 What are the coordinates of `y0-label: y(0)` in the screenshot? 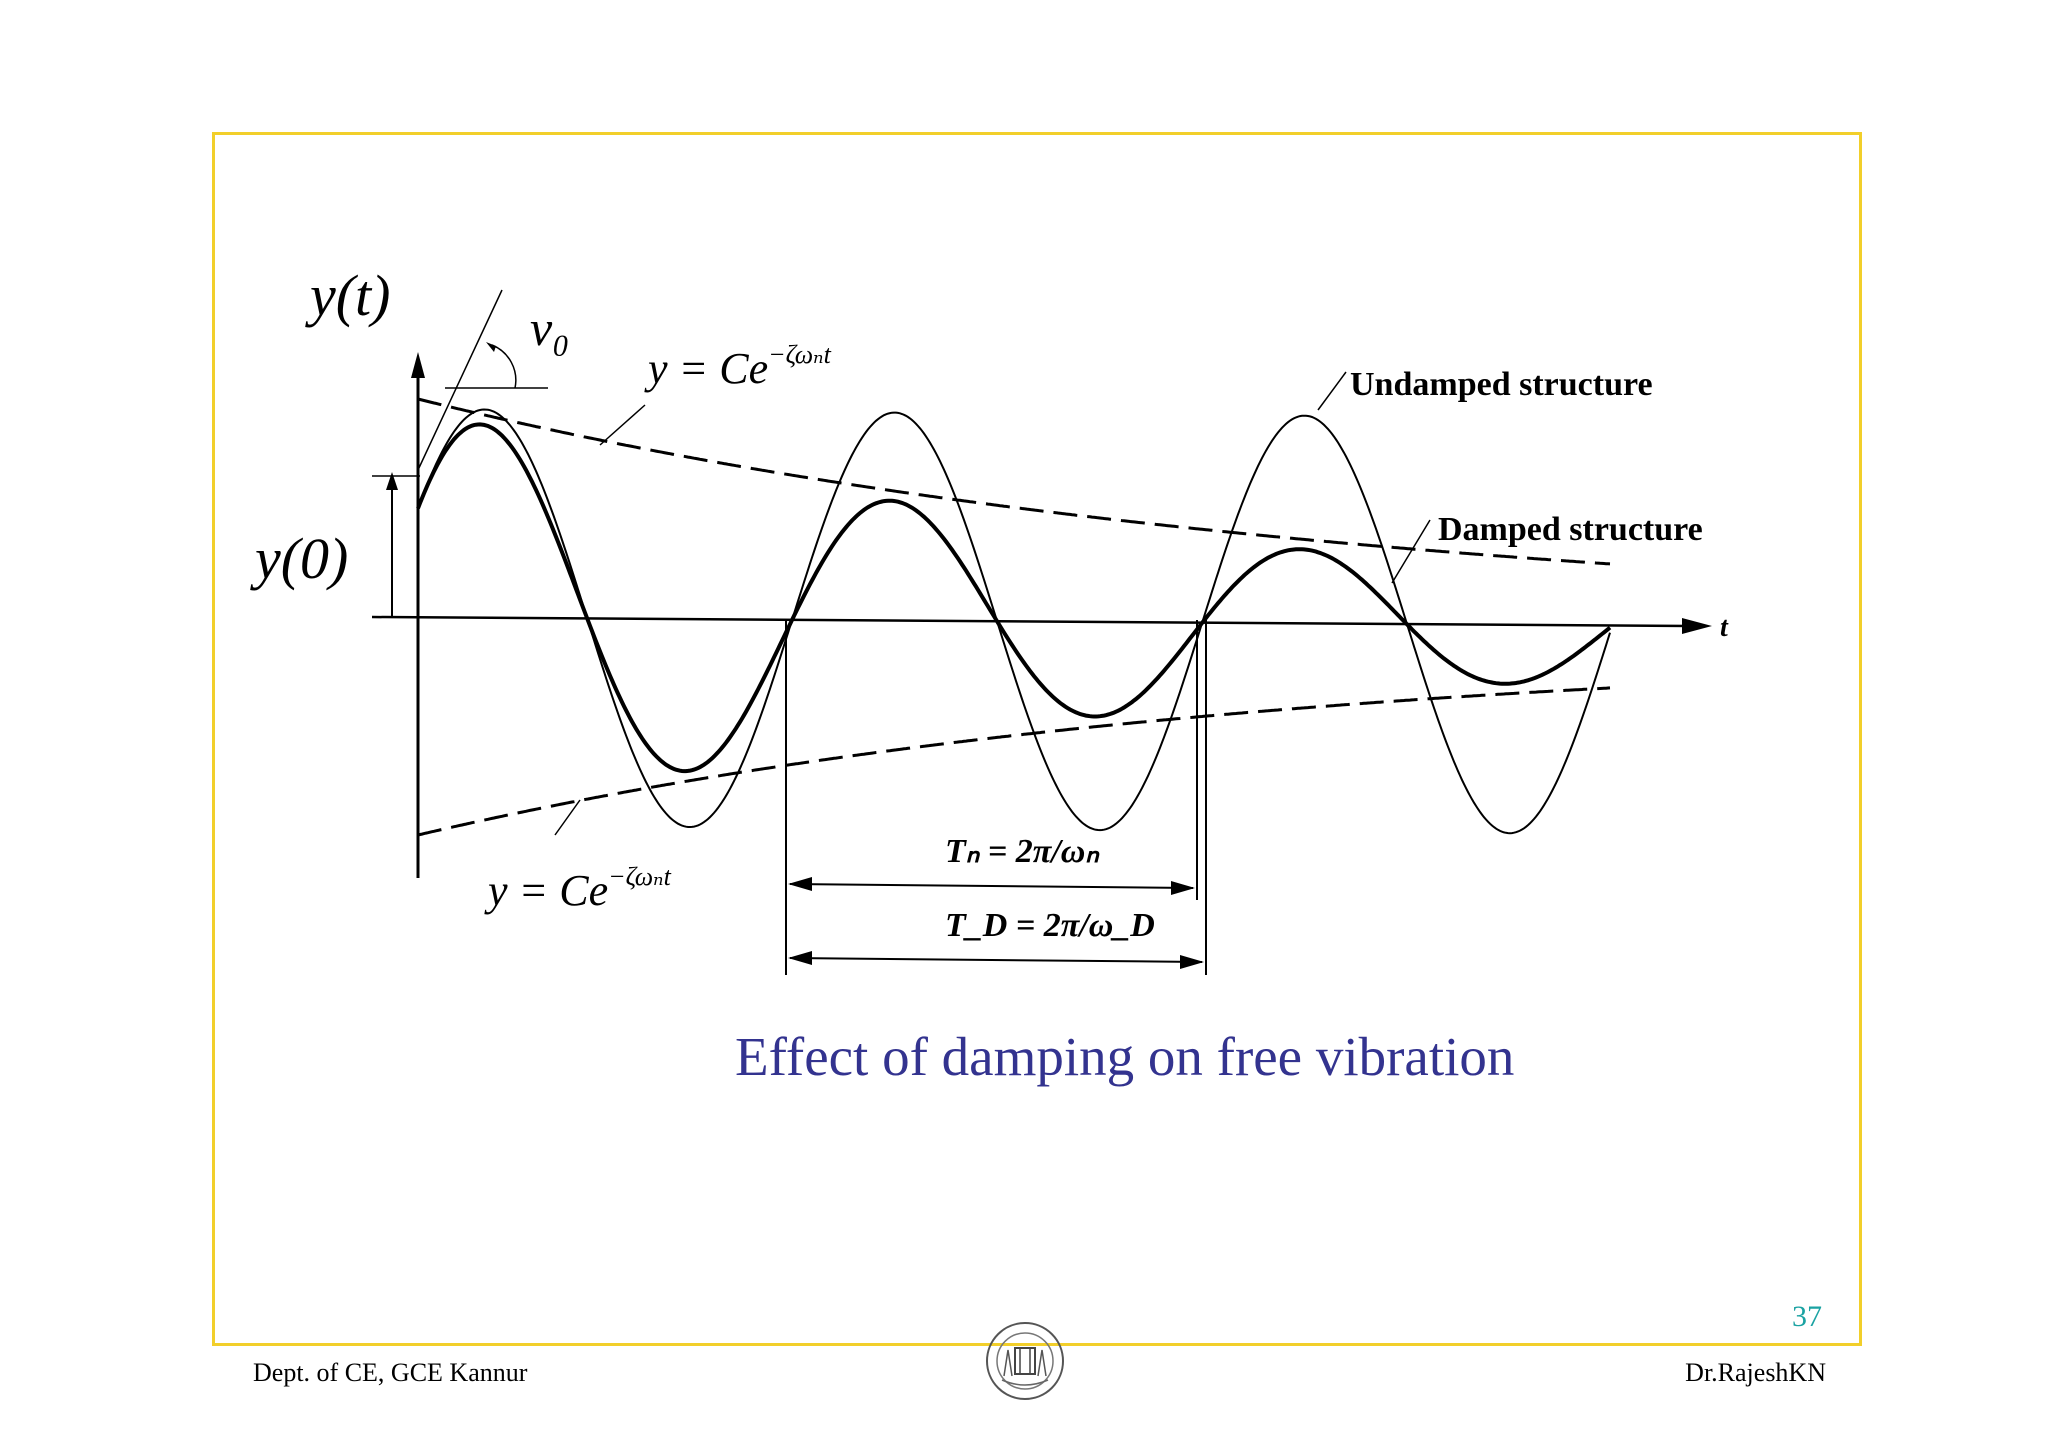 It's located at (299, 558).